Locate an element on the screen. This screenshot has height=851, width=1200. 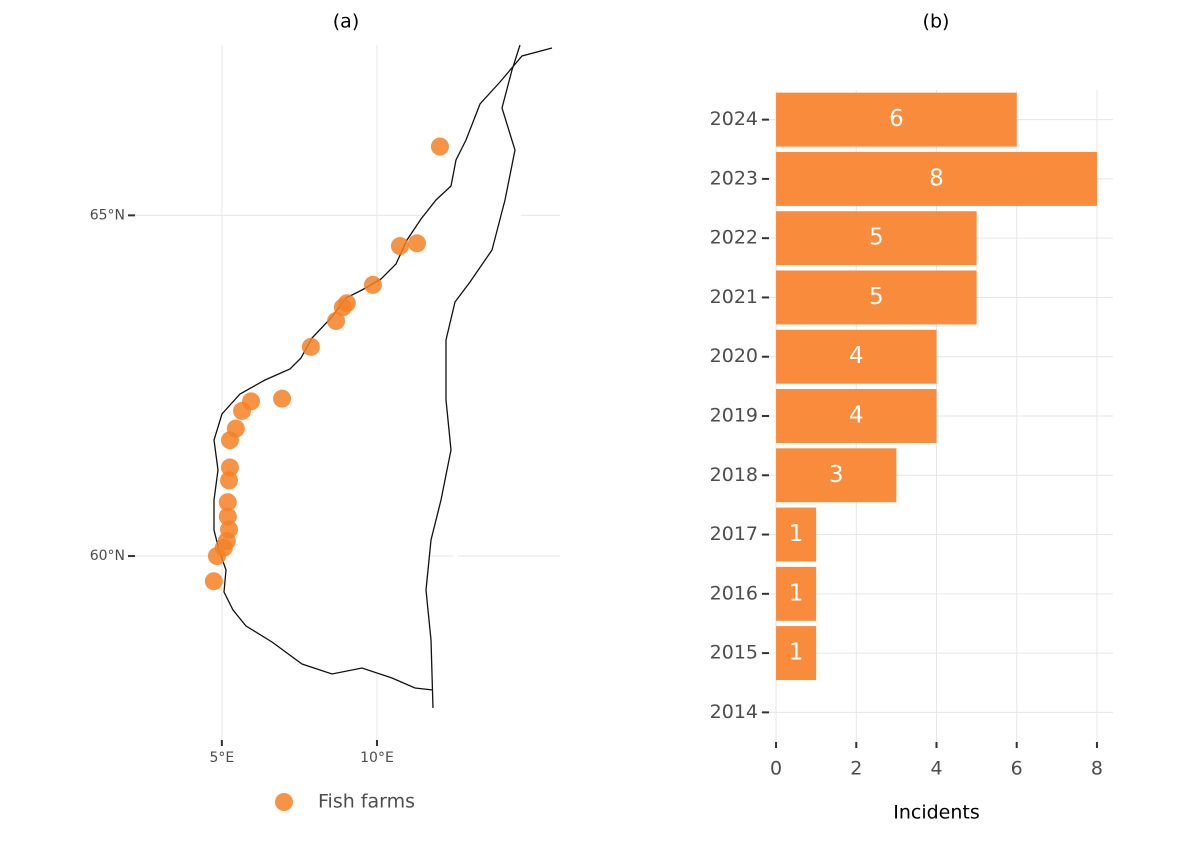
y-tick-label: 2015 is located at coordinates (734, 653).